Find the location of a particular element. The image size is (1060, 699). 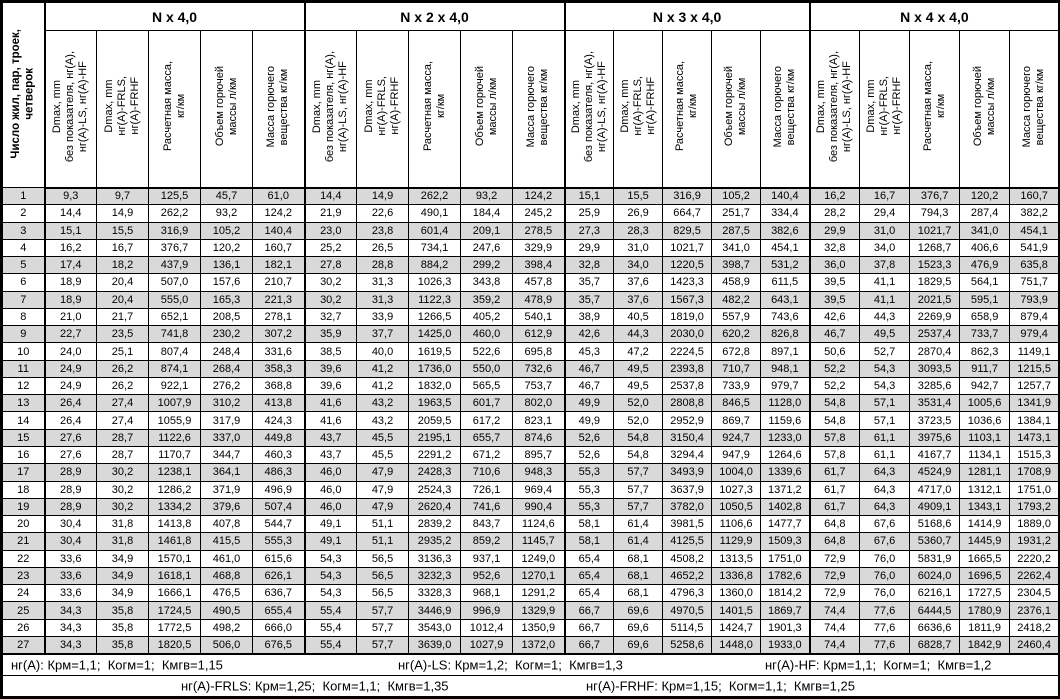

value-cell: 28,3 is located at coordinates (638, 230).